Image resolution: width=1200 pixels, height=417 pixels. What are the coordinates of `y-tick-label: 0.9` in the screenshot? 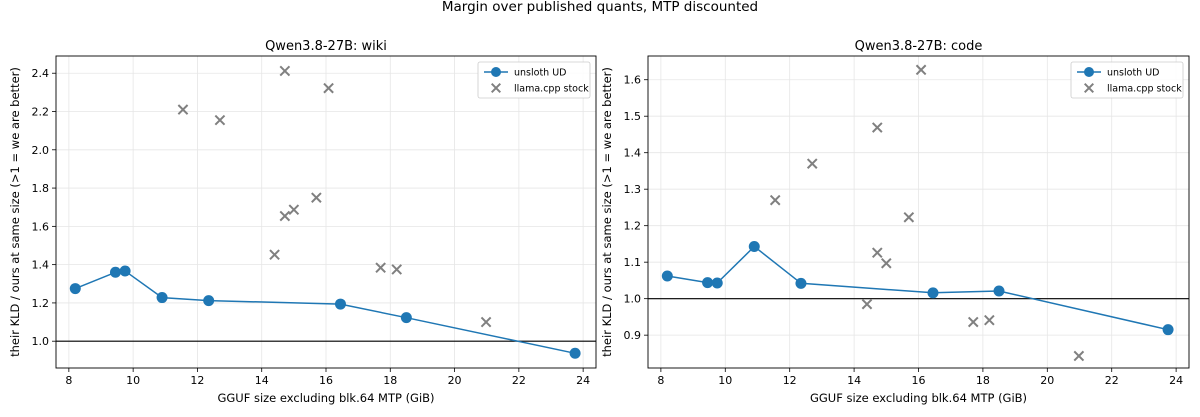 It's located at (633, 335).